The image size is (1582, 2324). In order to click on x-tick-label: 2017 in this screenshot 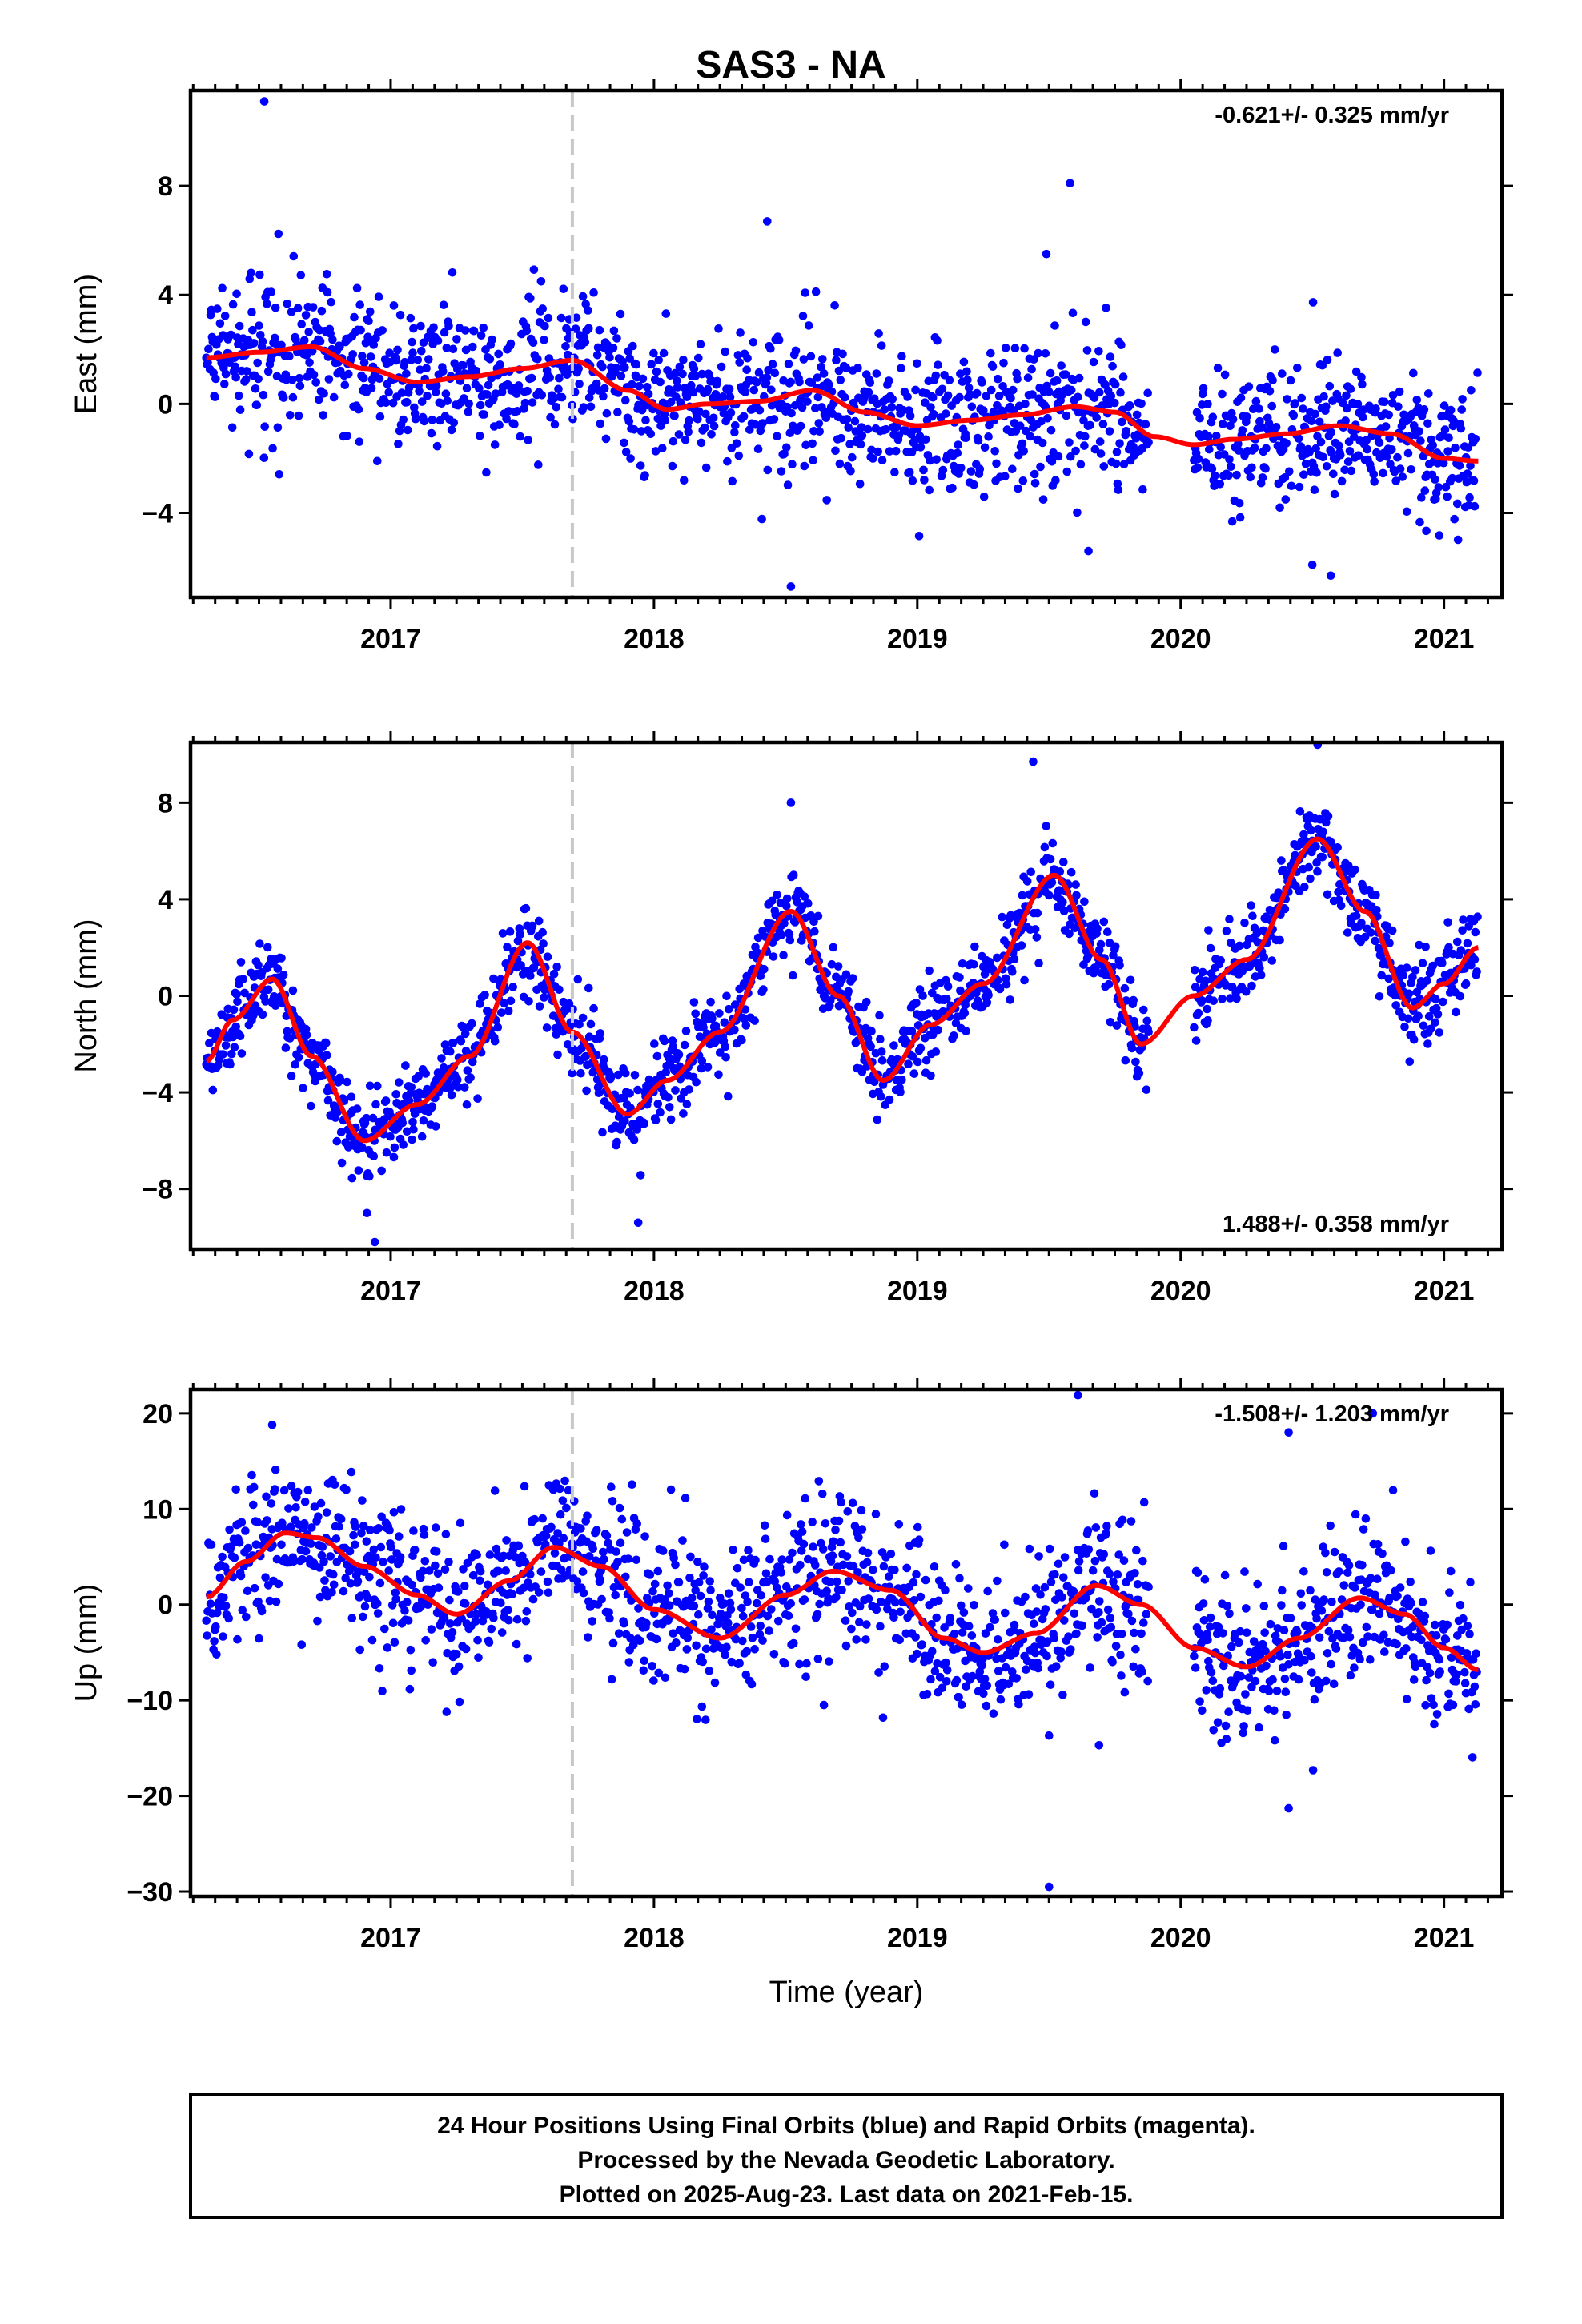, I will do `click(390, 1291)`.